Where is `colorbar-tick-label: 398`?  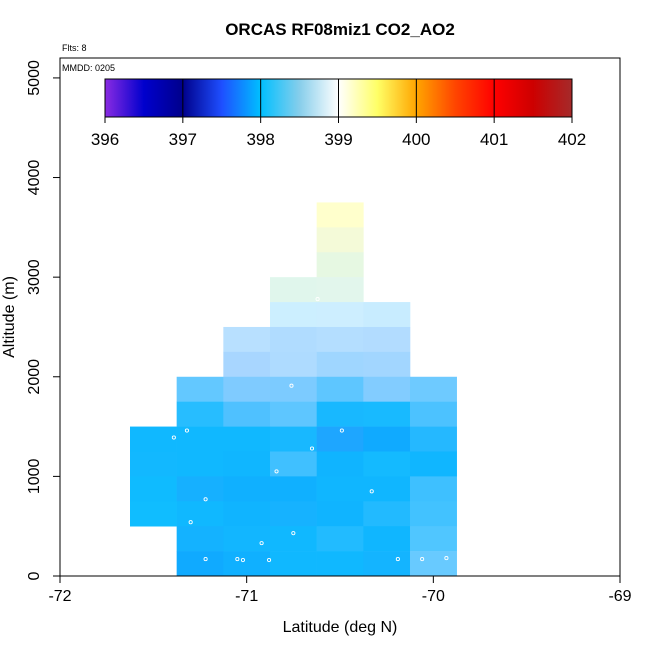
colorbar-tick-label: 398 is located at coordinates (260, 139).